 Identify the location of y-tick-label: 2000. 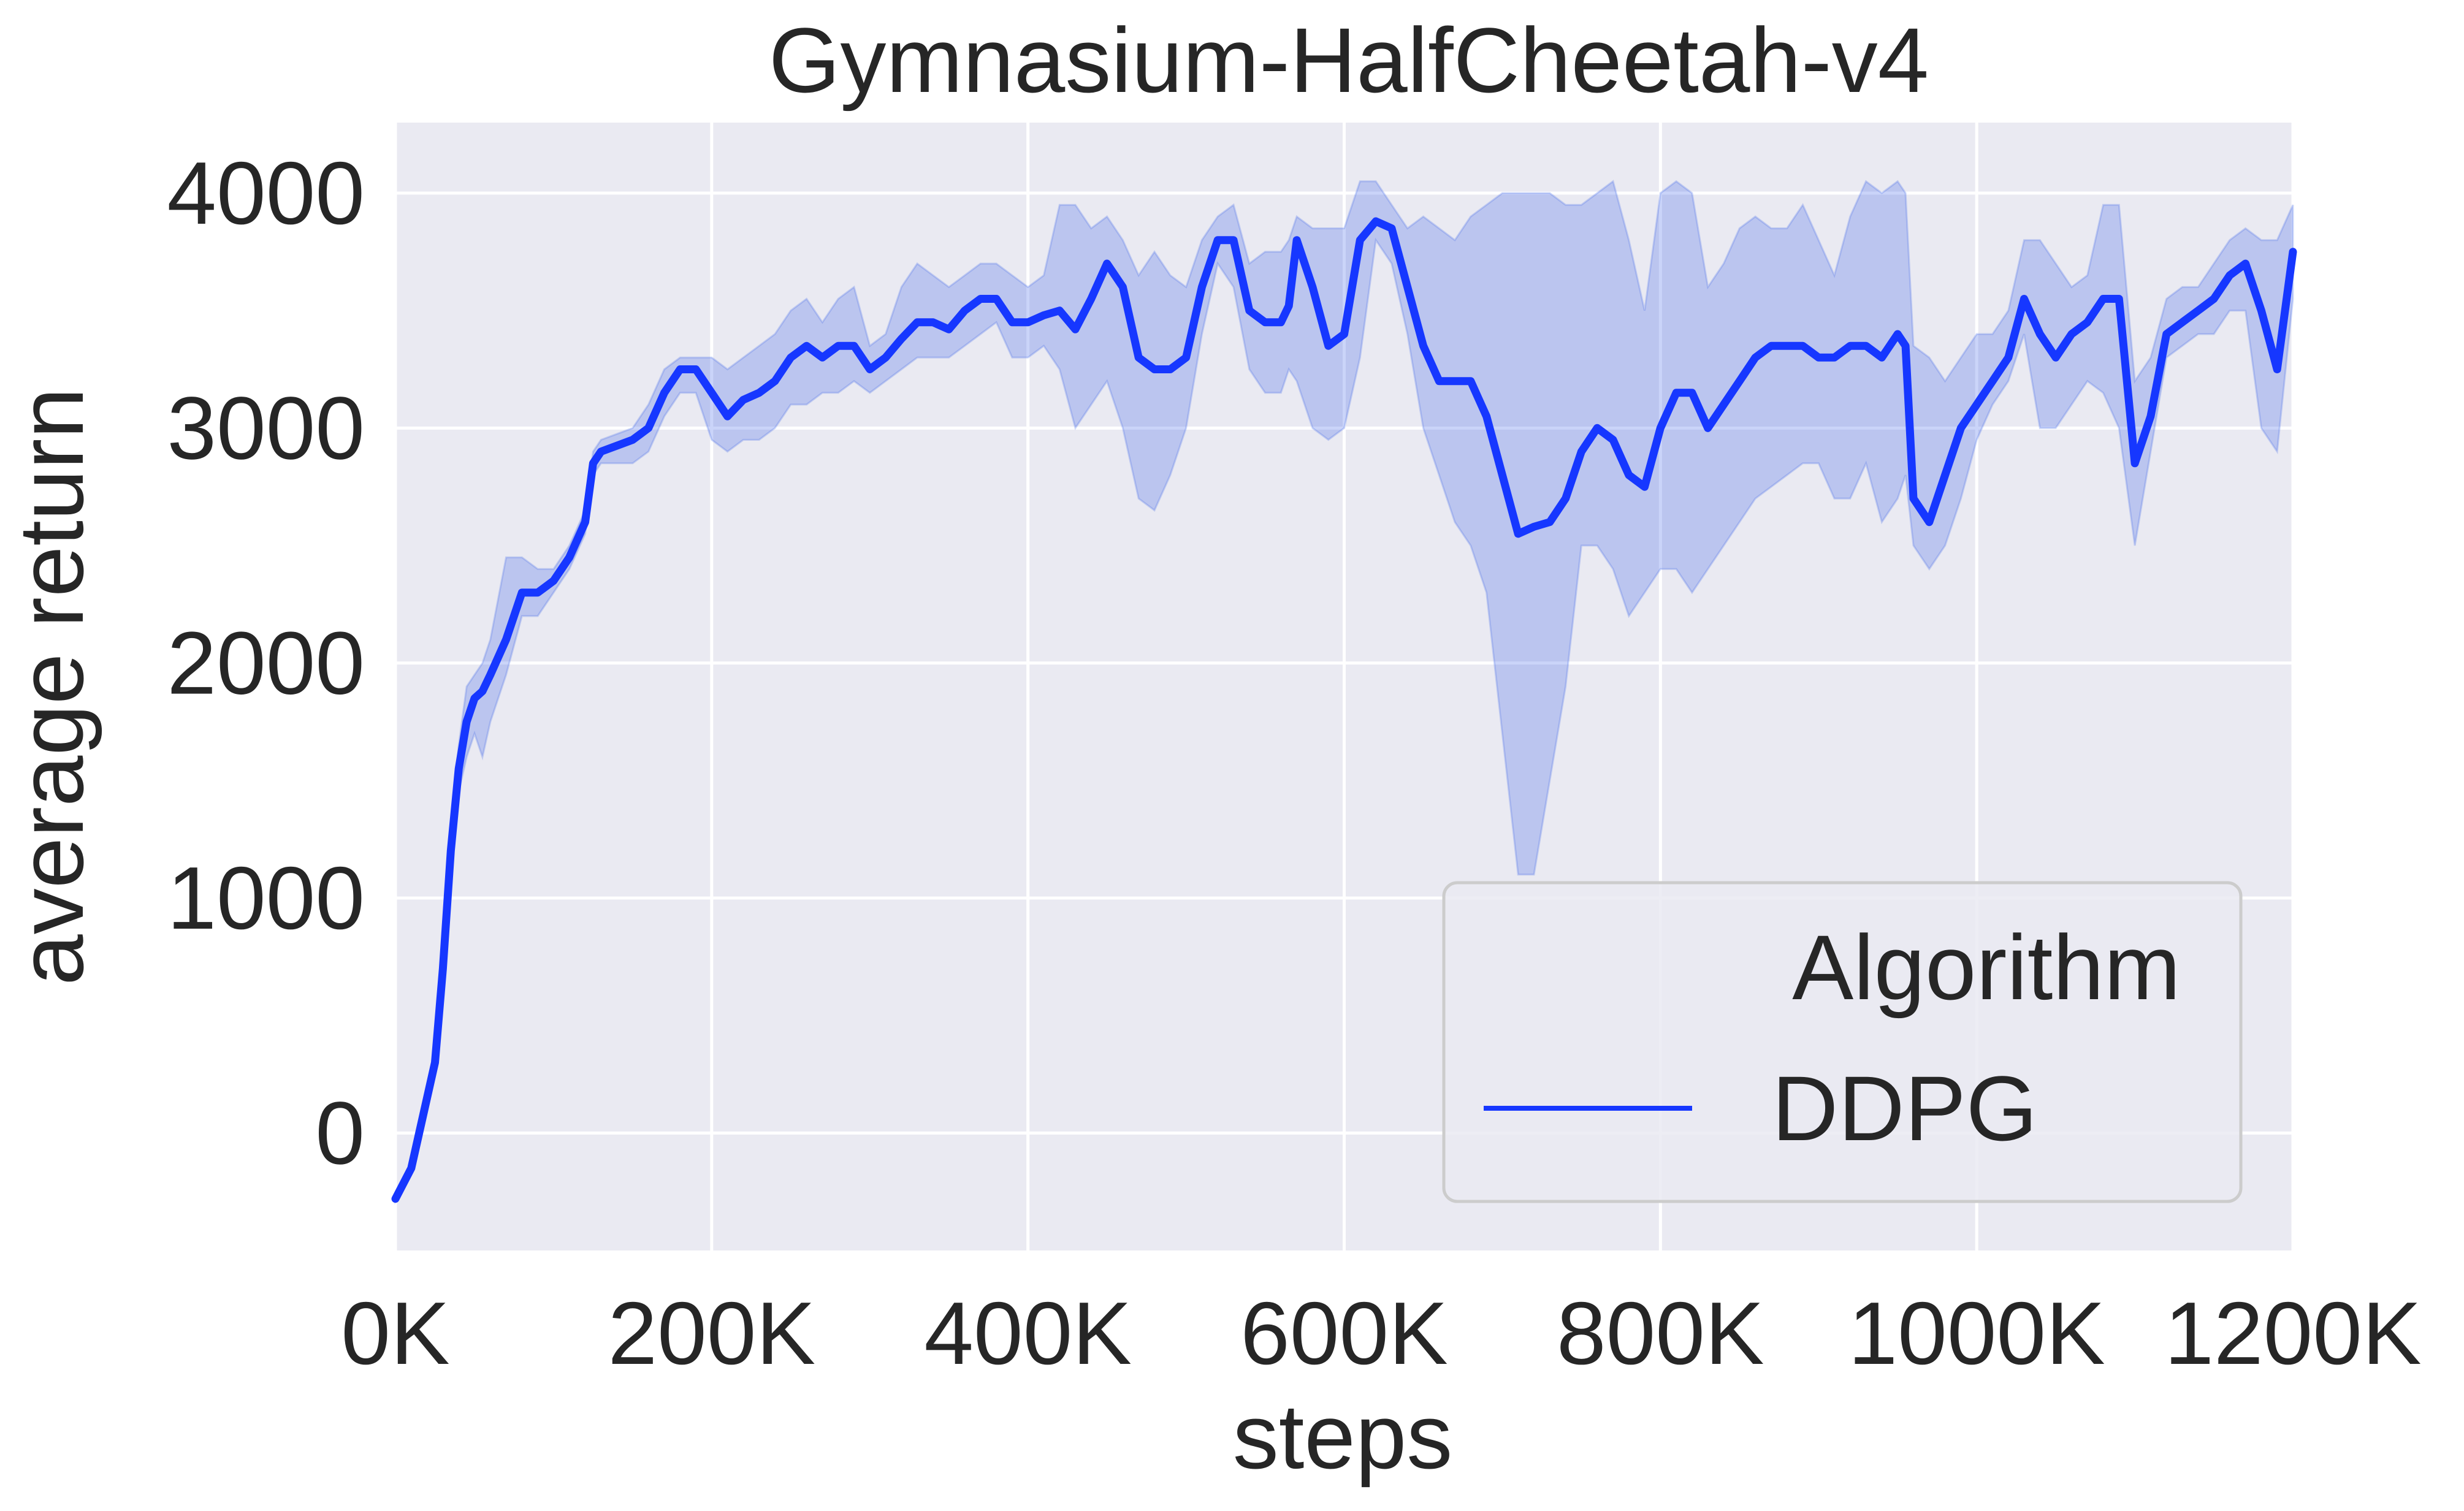
(266, 663).